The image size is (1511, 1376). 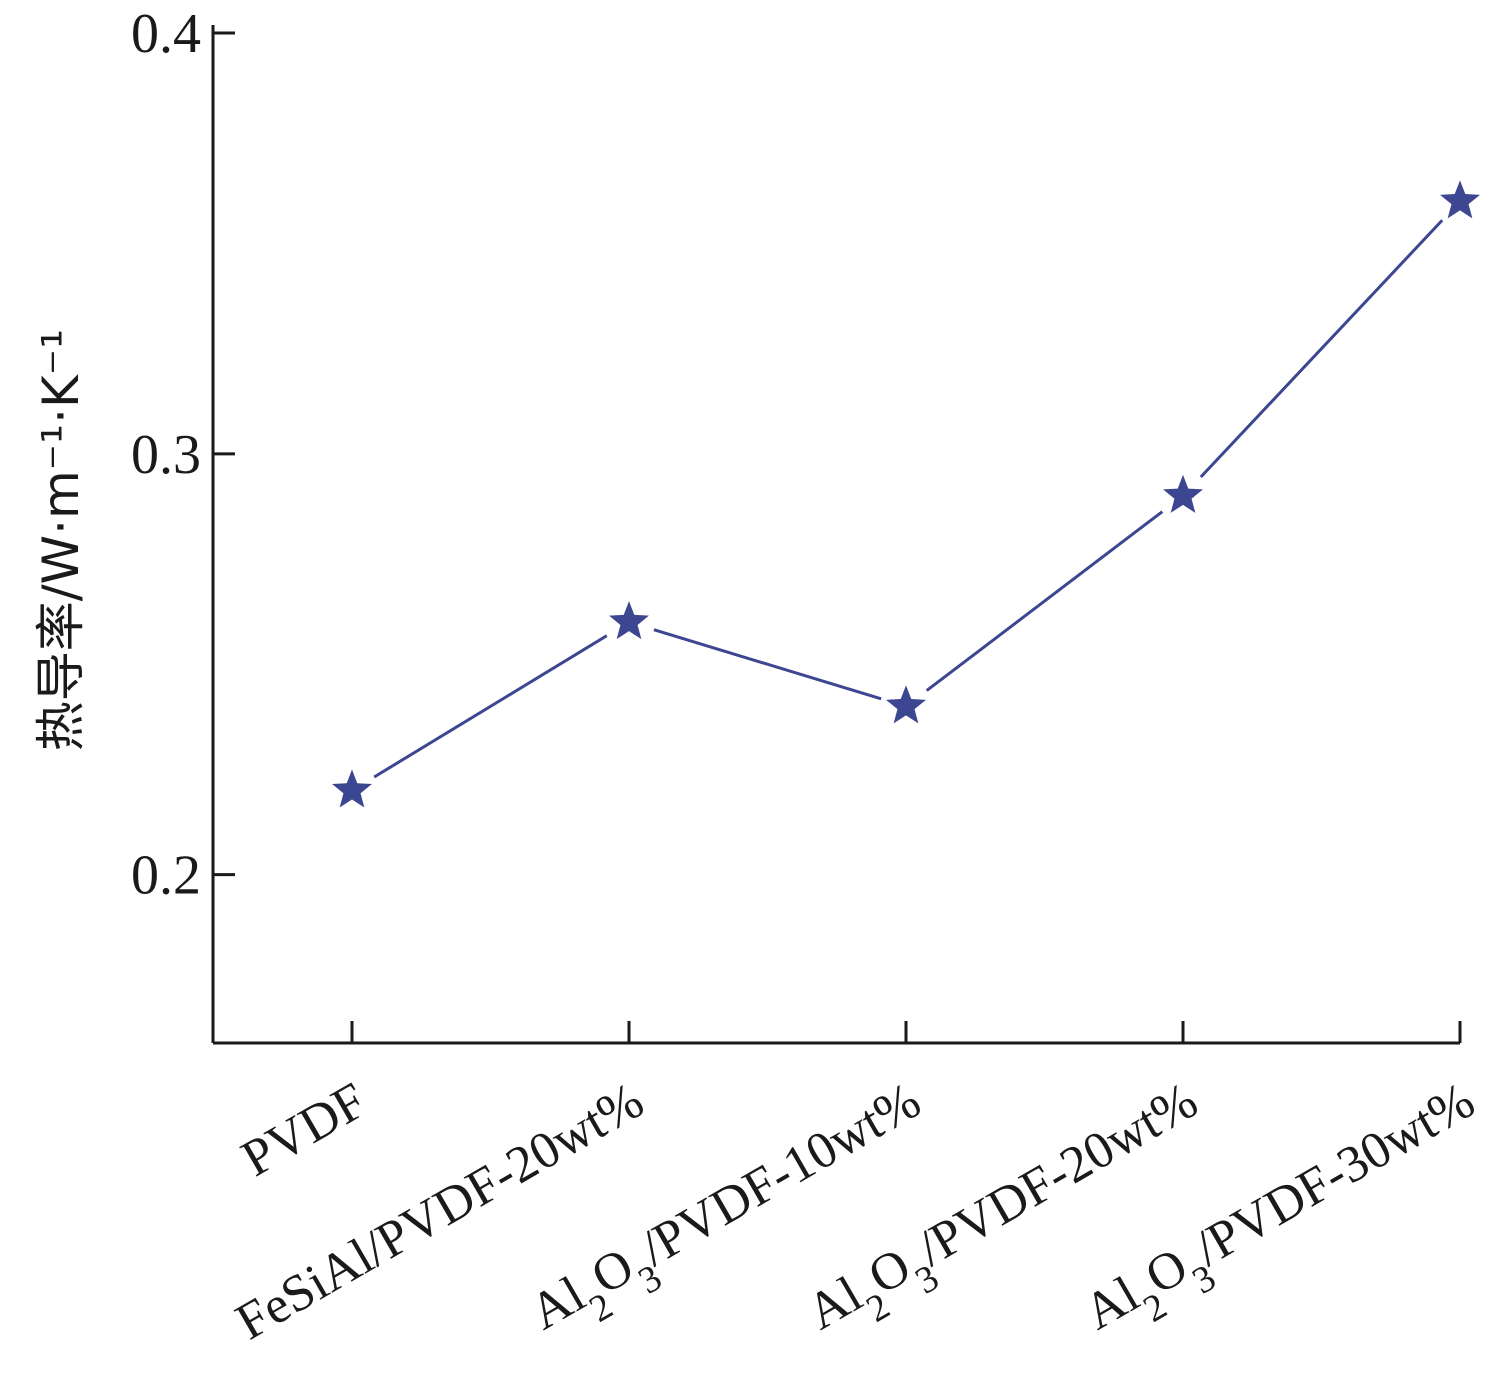 I want to click on x-category-label: PVDF, so click(x=304, y=1130).